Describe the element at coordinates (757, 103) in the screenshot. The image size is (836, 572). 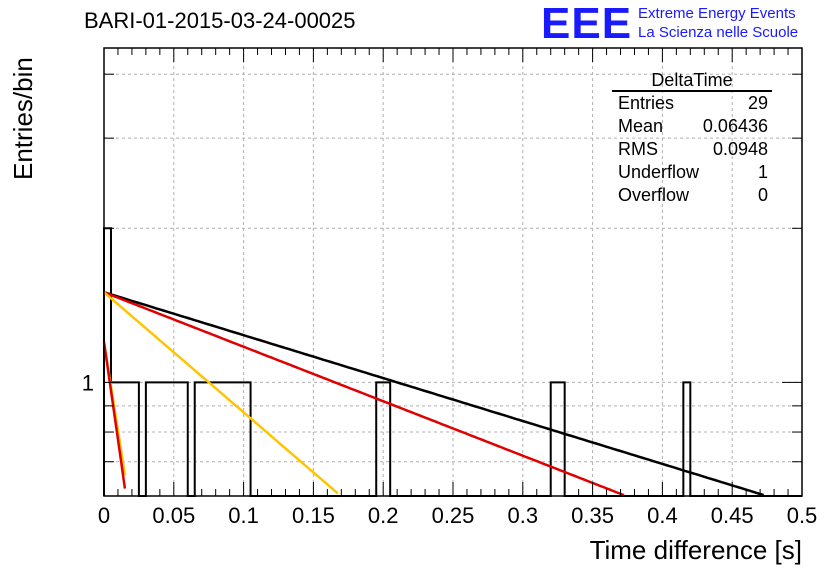
I see `stats-value: 29` at that location.